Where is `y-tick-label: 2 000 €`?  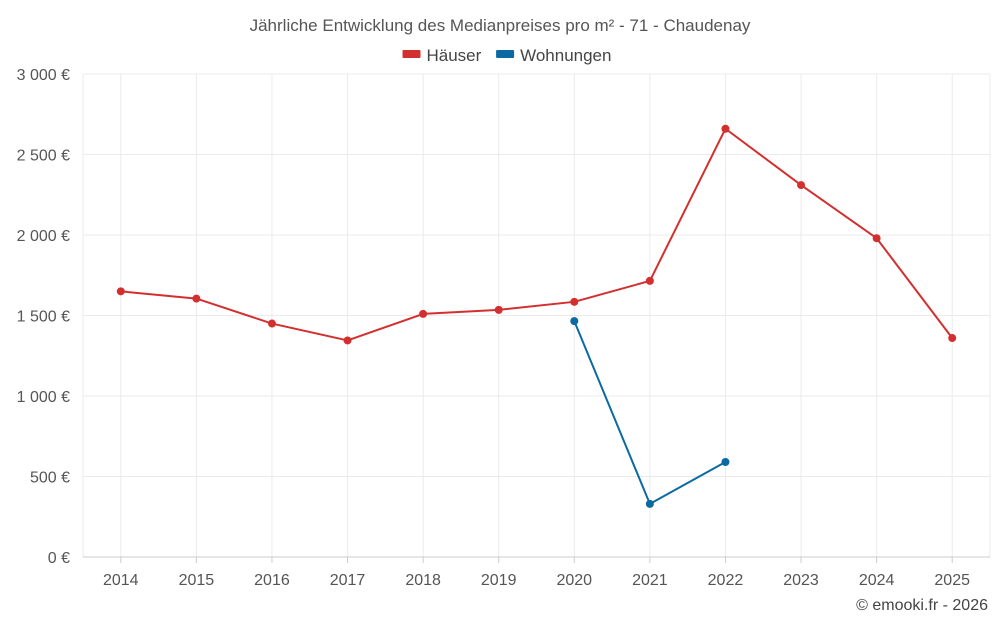 y-tick-label: 2 000 € is located at coordinates (43, 236).